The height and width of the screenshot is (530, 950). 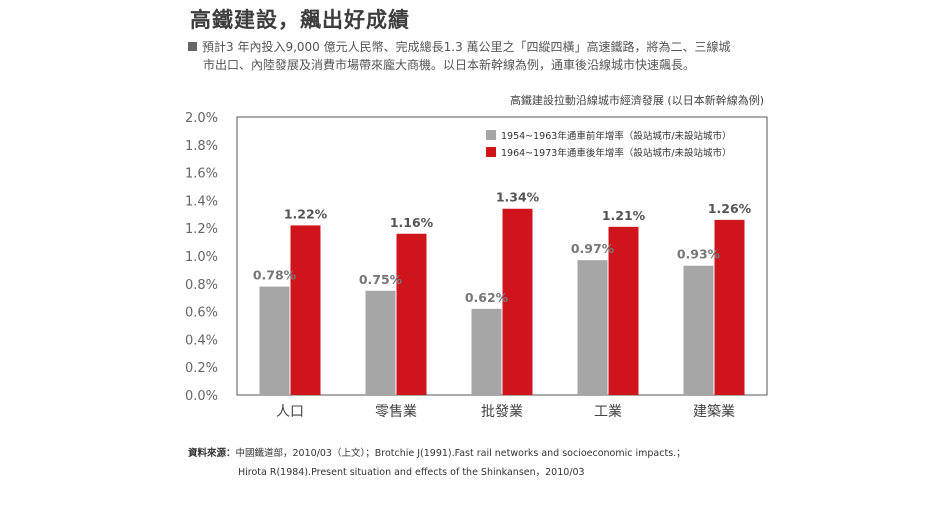 What do you see at coordinates (412, 222) in the screenshot?
I see `data-label: 1.16%` at bounding box center [412, 222].